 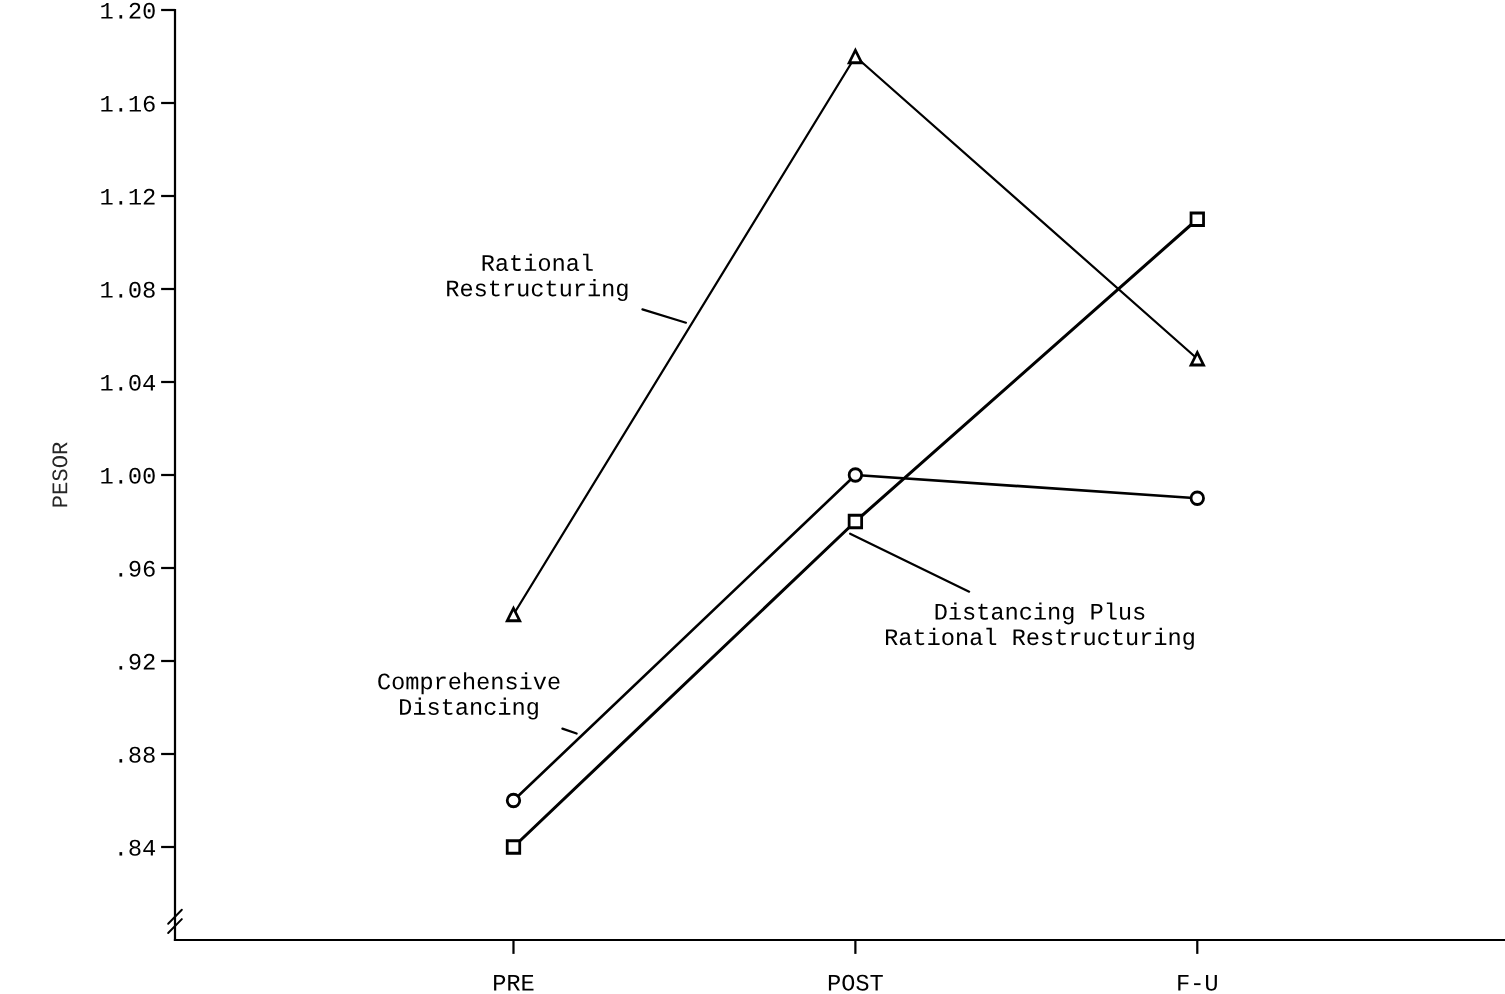 I want to click on y-tick-label: 1.12, so click(x=128, y=196).